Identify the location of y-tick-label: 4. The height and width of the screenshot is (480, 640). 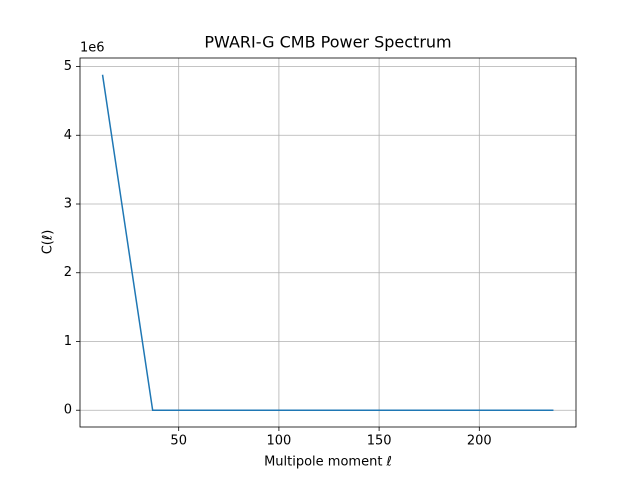
(68, 135).